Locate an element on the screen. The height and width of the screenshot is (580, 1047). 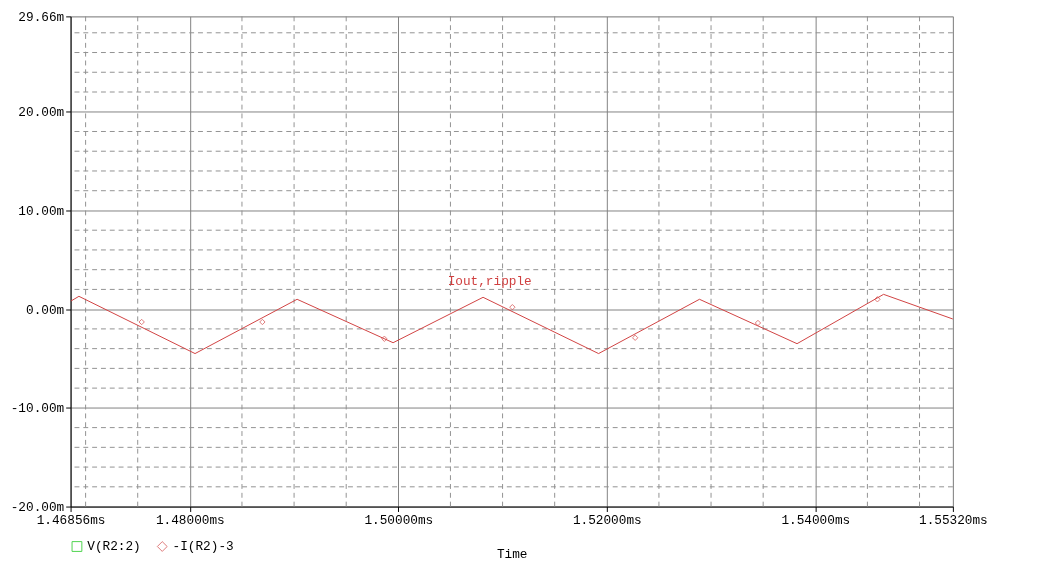
y-tick-label: 29.66m is located at coordinates (41, 17).